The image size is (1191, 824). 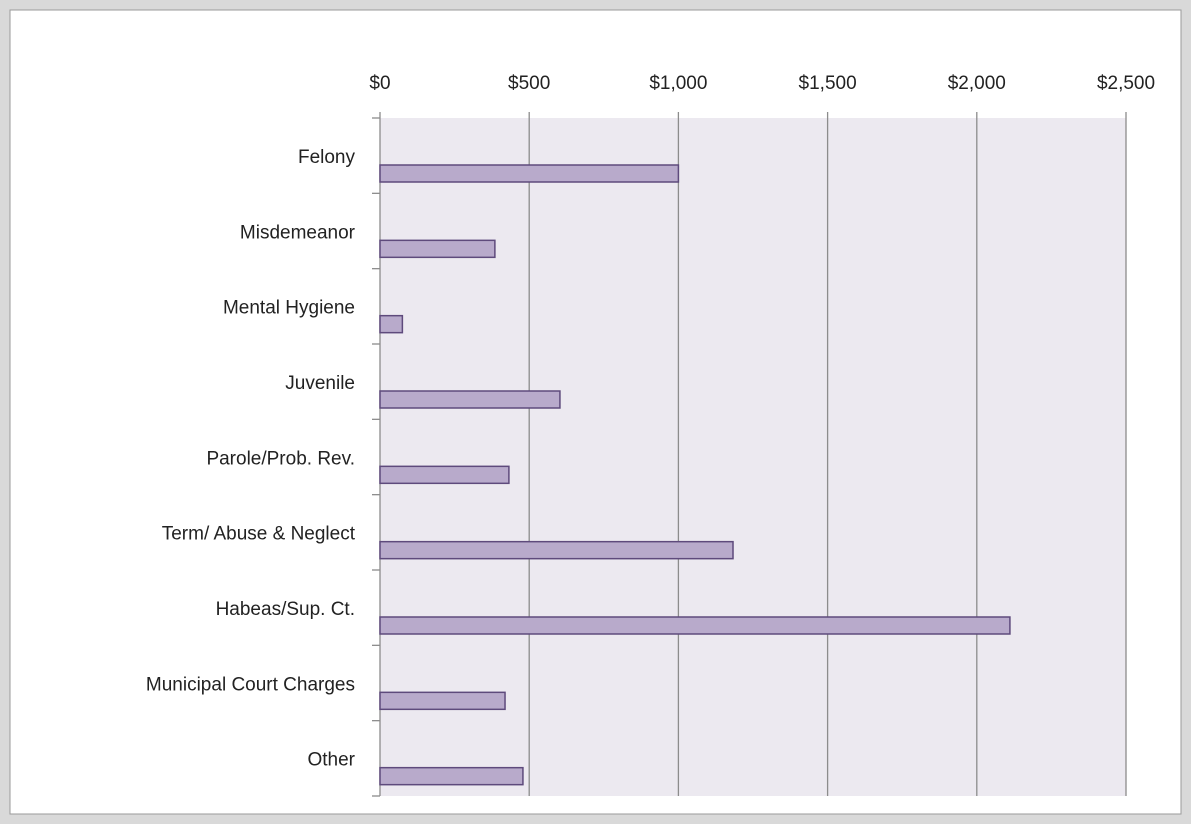 What do you see at coordinates (331, 760) in the screenshot?
I see `y-tick-label: Other` at bounding box center [331, 760].